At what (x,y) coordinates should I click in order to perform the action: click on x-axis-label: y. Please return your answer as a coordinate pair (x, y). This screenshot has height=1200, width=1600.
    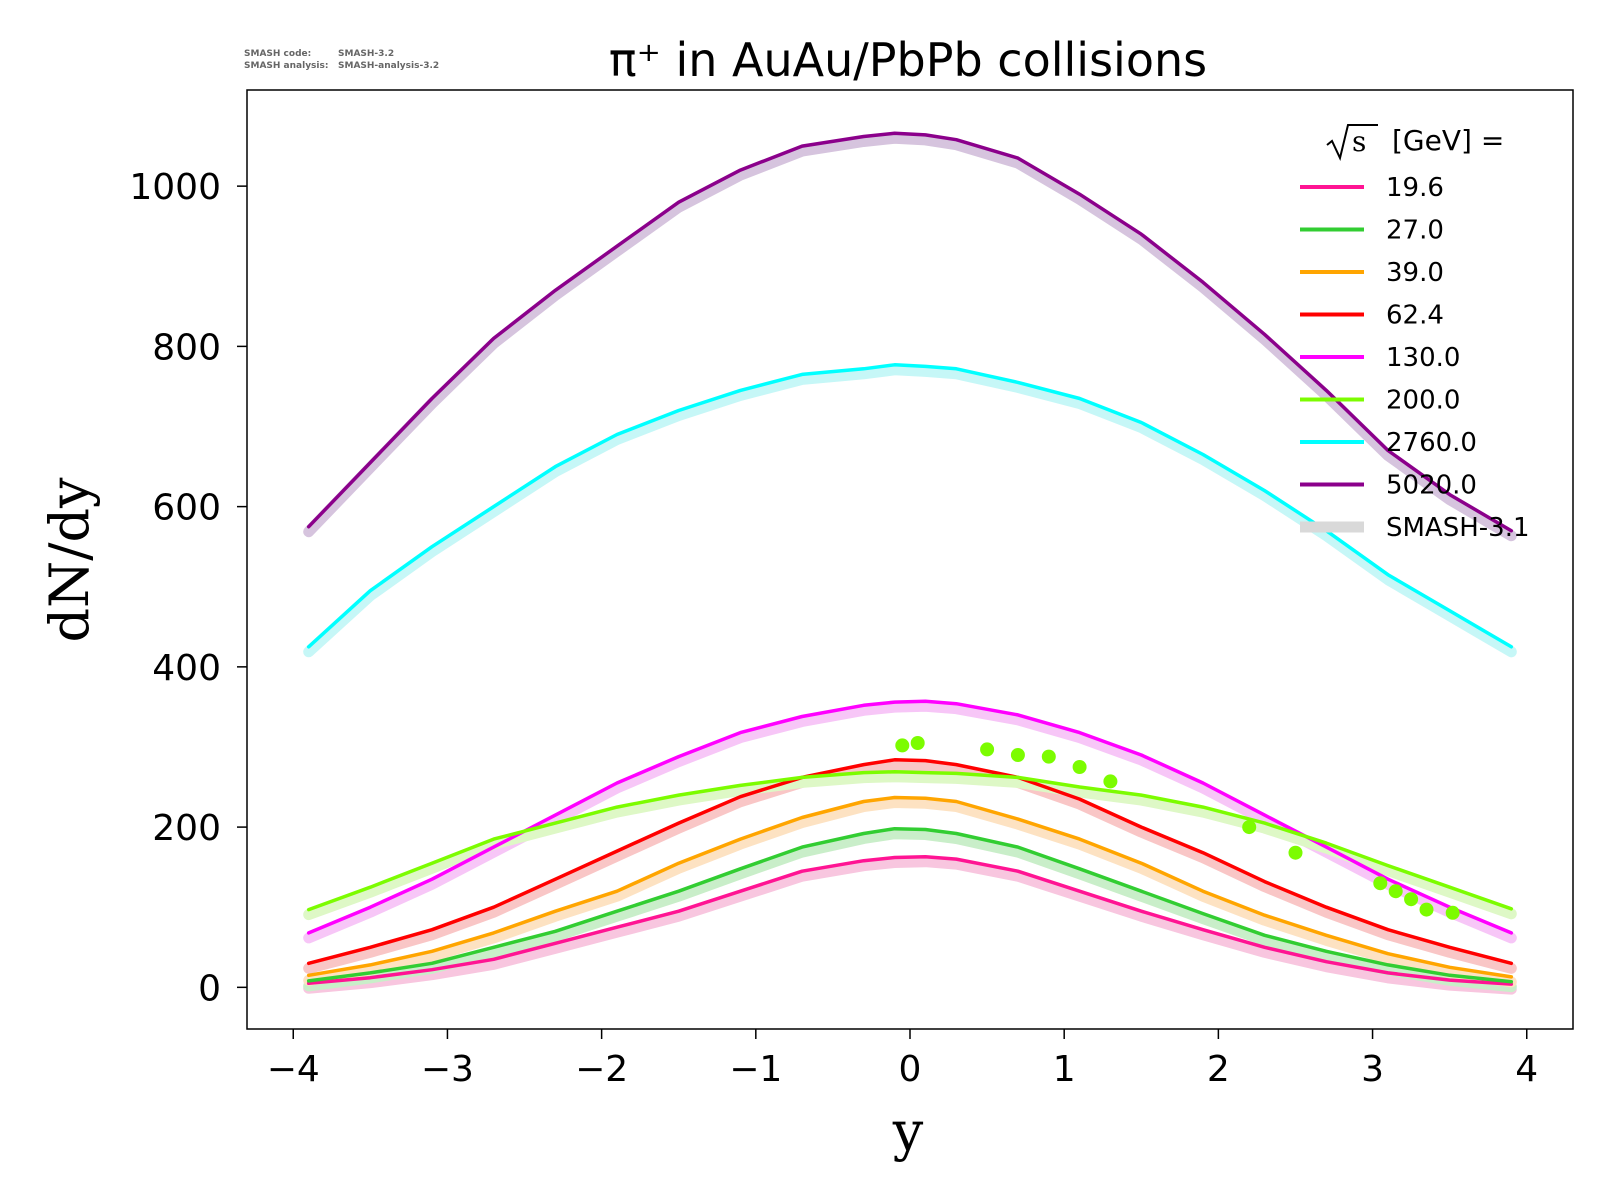
    Looking at the image, I should click on (908, 1131).